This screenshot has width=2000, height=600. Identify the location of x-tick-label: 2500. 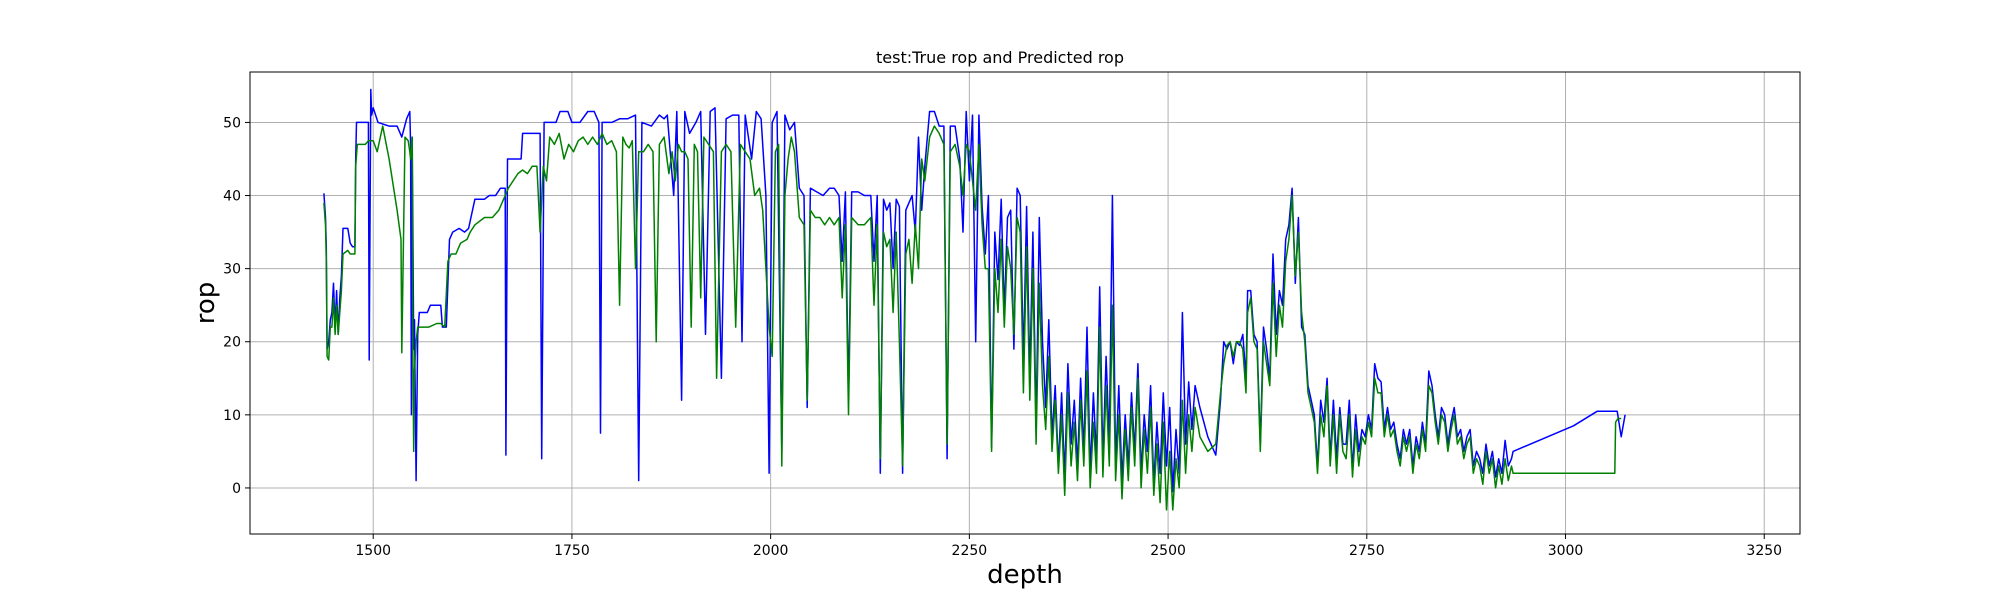
(1168, 551).